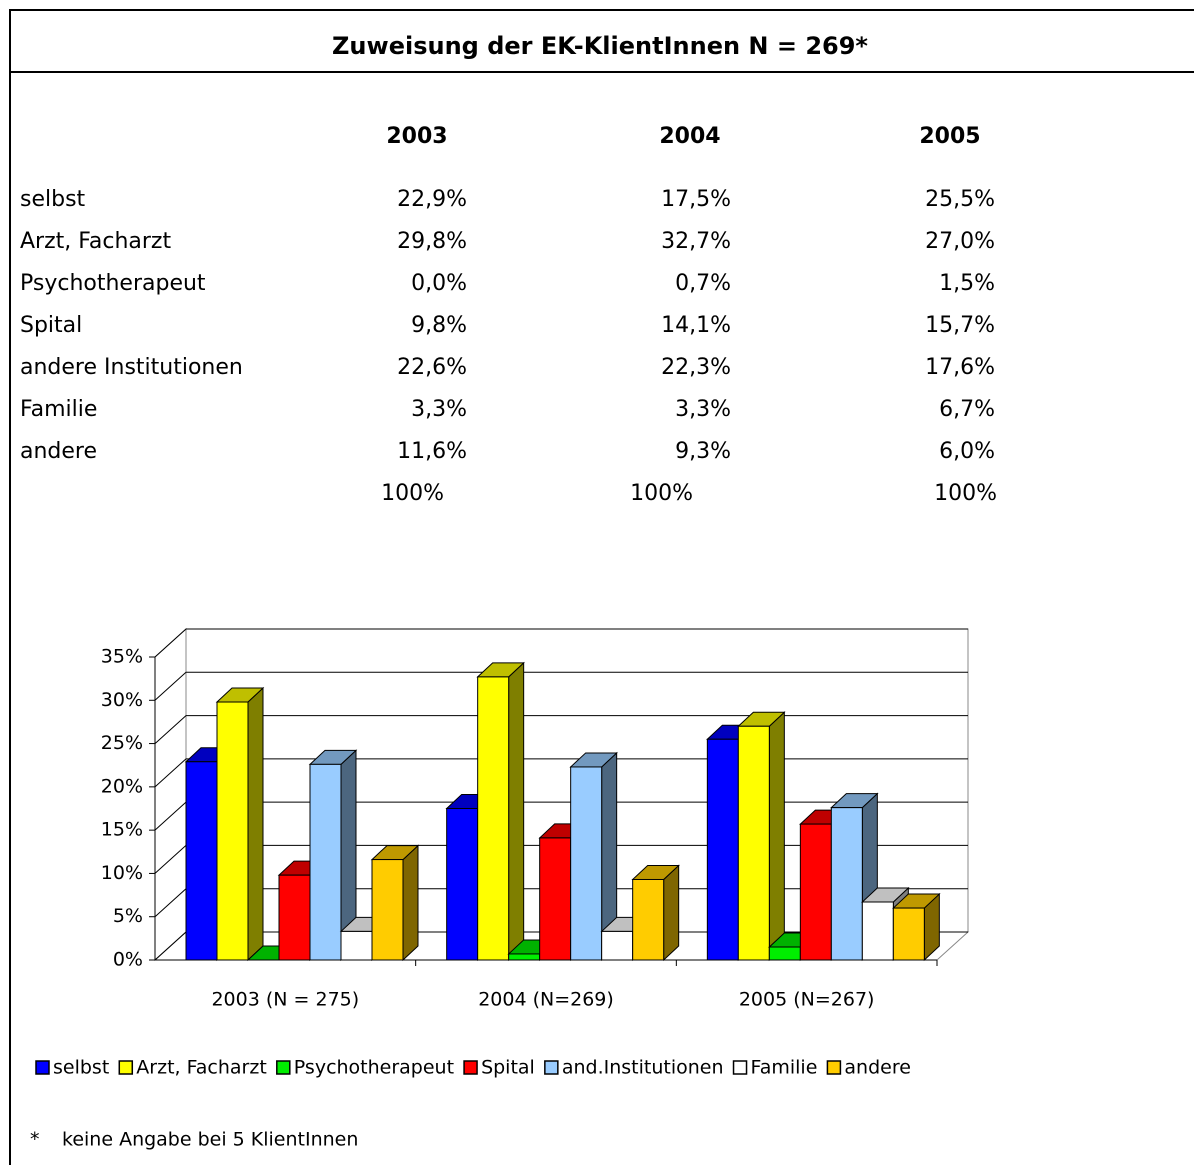 The height and width of the screenshot is (1165, 1194). Describe the element at coordinates (170, 794) in the screenshot. I see `side-wall` at that location.